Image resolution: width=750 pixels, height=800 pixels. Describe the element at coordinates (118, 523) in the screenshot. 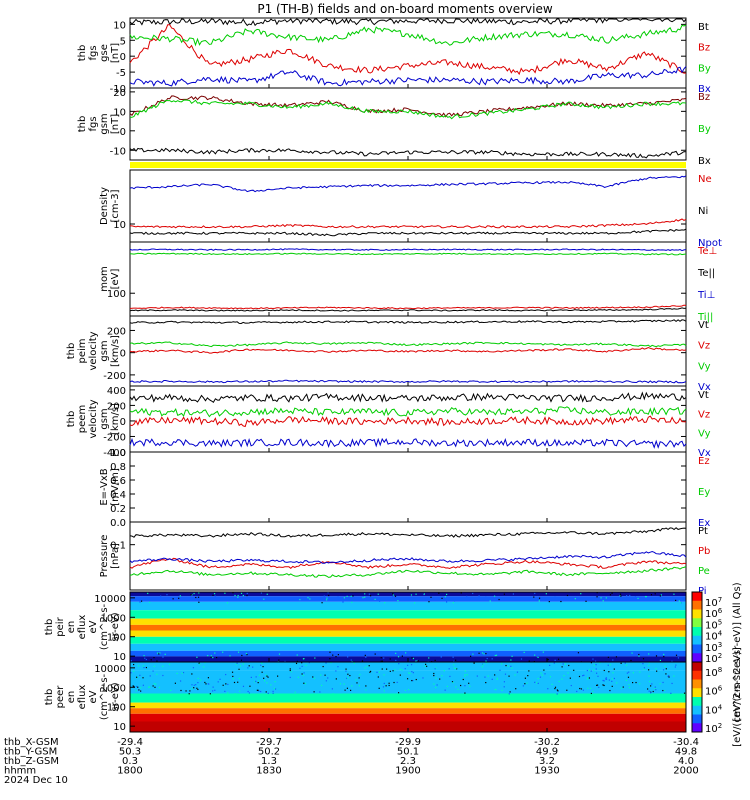

I see `y-tick-label: 0.0` at that location.